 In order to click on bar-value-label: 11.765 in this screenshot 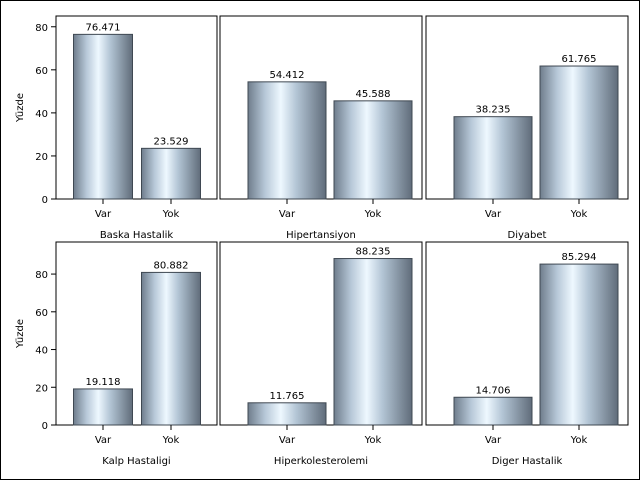, I will do `click(287, 396)`.